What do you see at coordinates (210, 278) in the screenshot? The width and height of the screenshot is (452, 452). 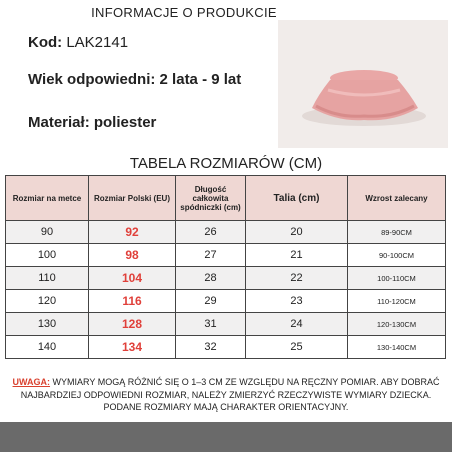 I see `table-cell: 28` at bounding box center [210, 278].